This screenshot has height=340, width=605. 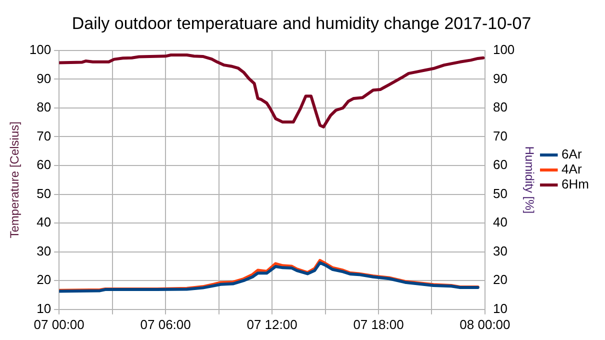 What do you see at coordinates (500, 136) in the screenshot?
I see `y2-tick-label: 70` at bounding box center [500, 136].